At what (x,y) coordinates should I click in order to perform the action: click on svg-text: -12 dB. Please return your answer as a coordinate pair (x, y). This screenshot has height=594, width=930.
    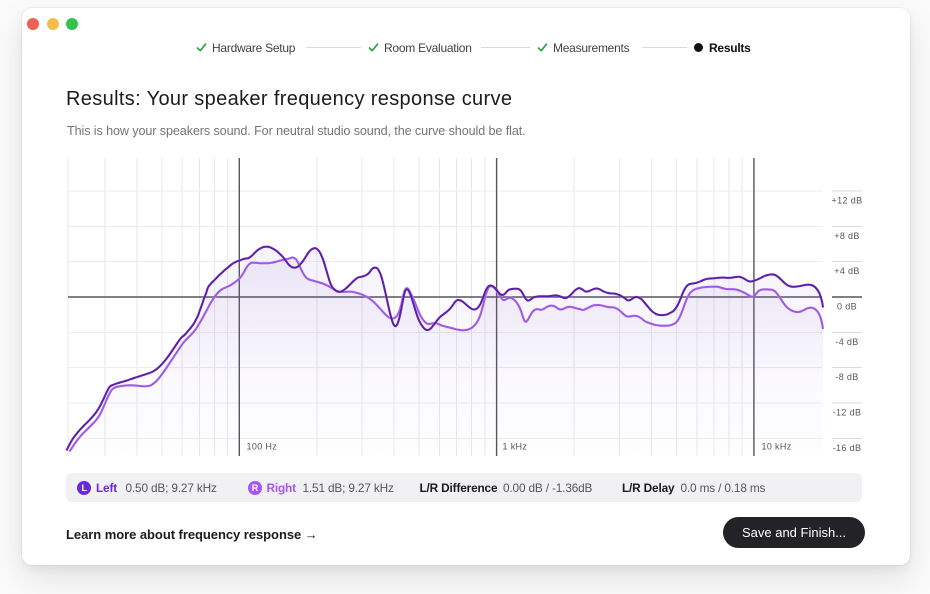
    Looking at the image, I should click on (847, 413).